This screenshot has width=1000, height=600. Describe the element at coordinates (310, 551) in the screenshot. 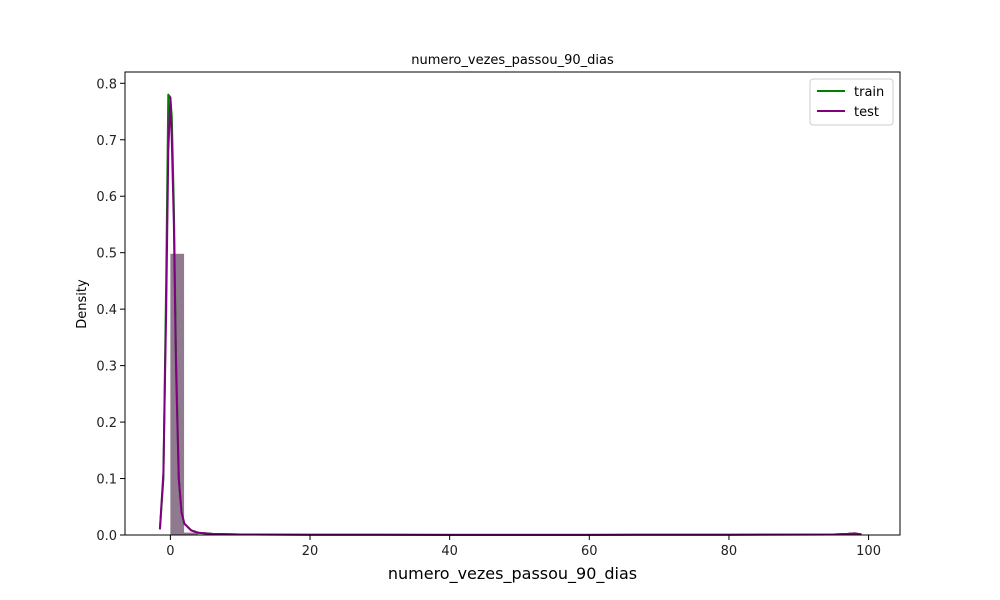

I see `x-tick-label-1: 20` at that location.